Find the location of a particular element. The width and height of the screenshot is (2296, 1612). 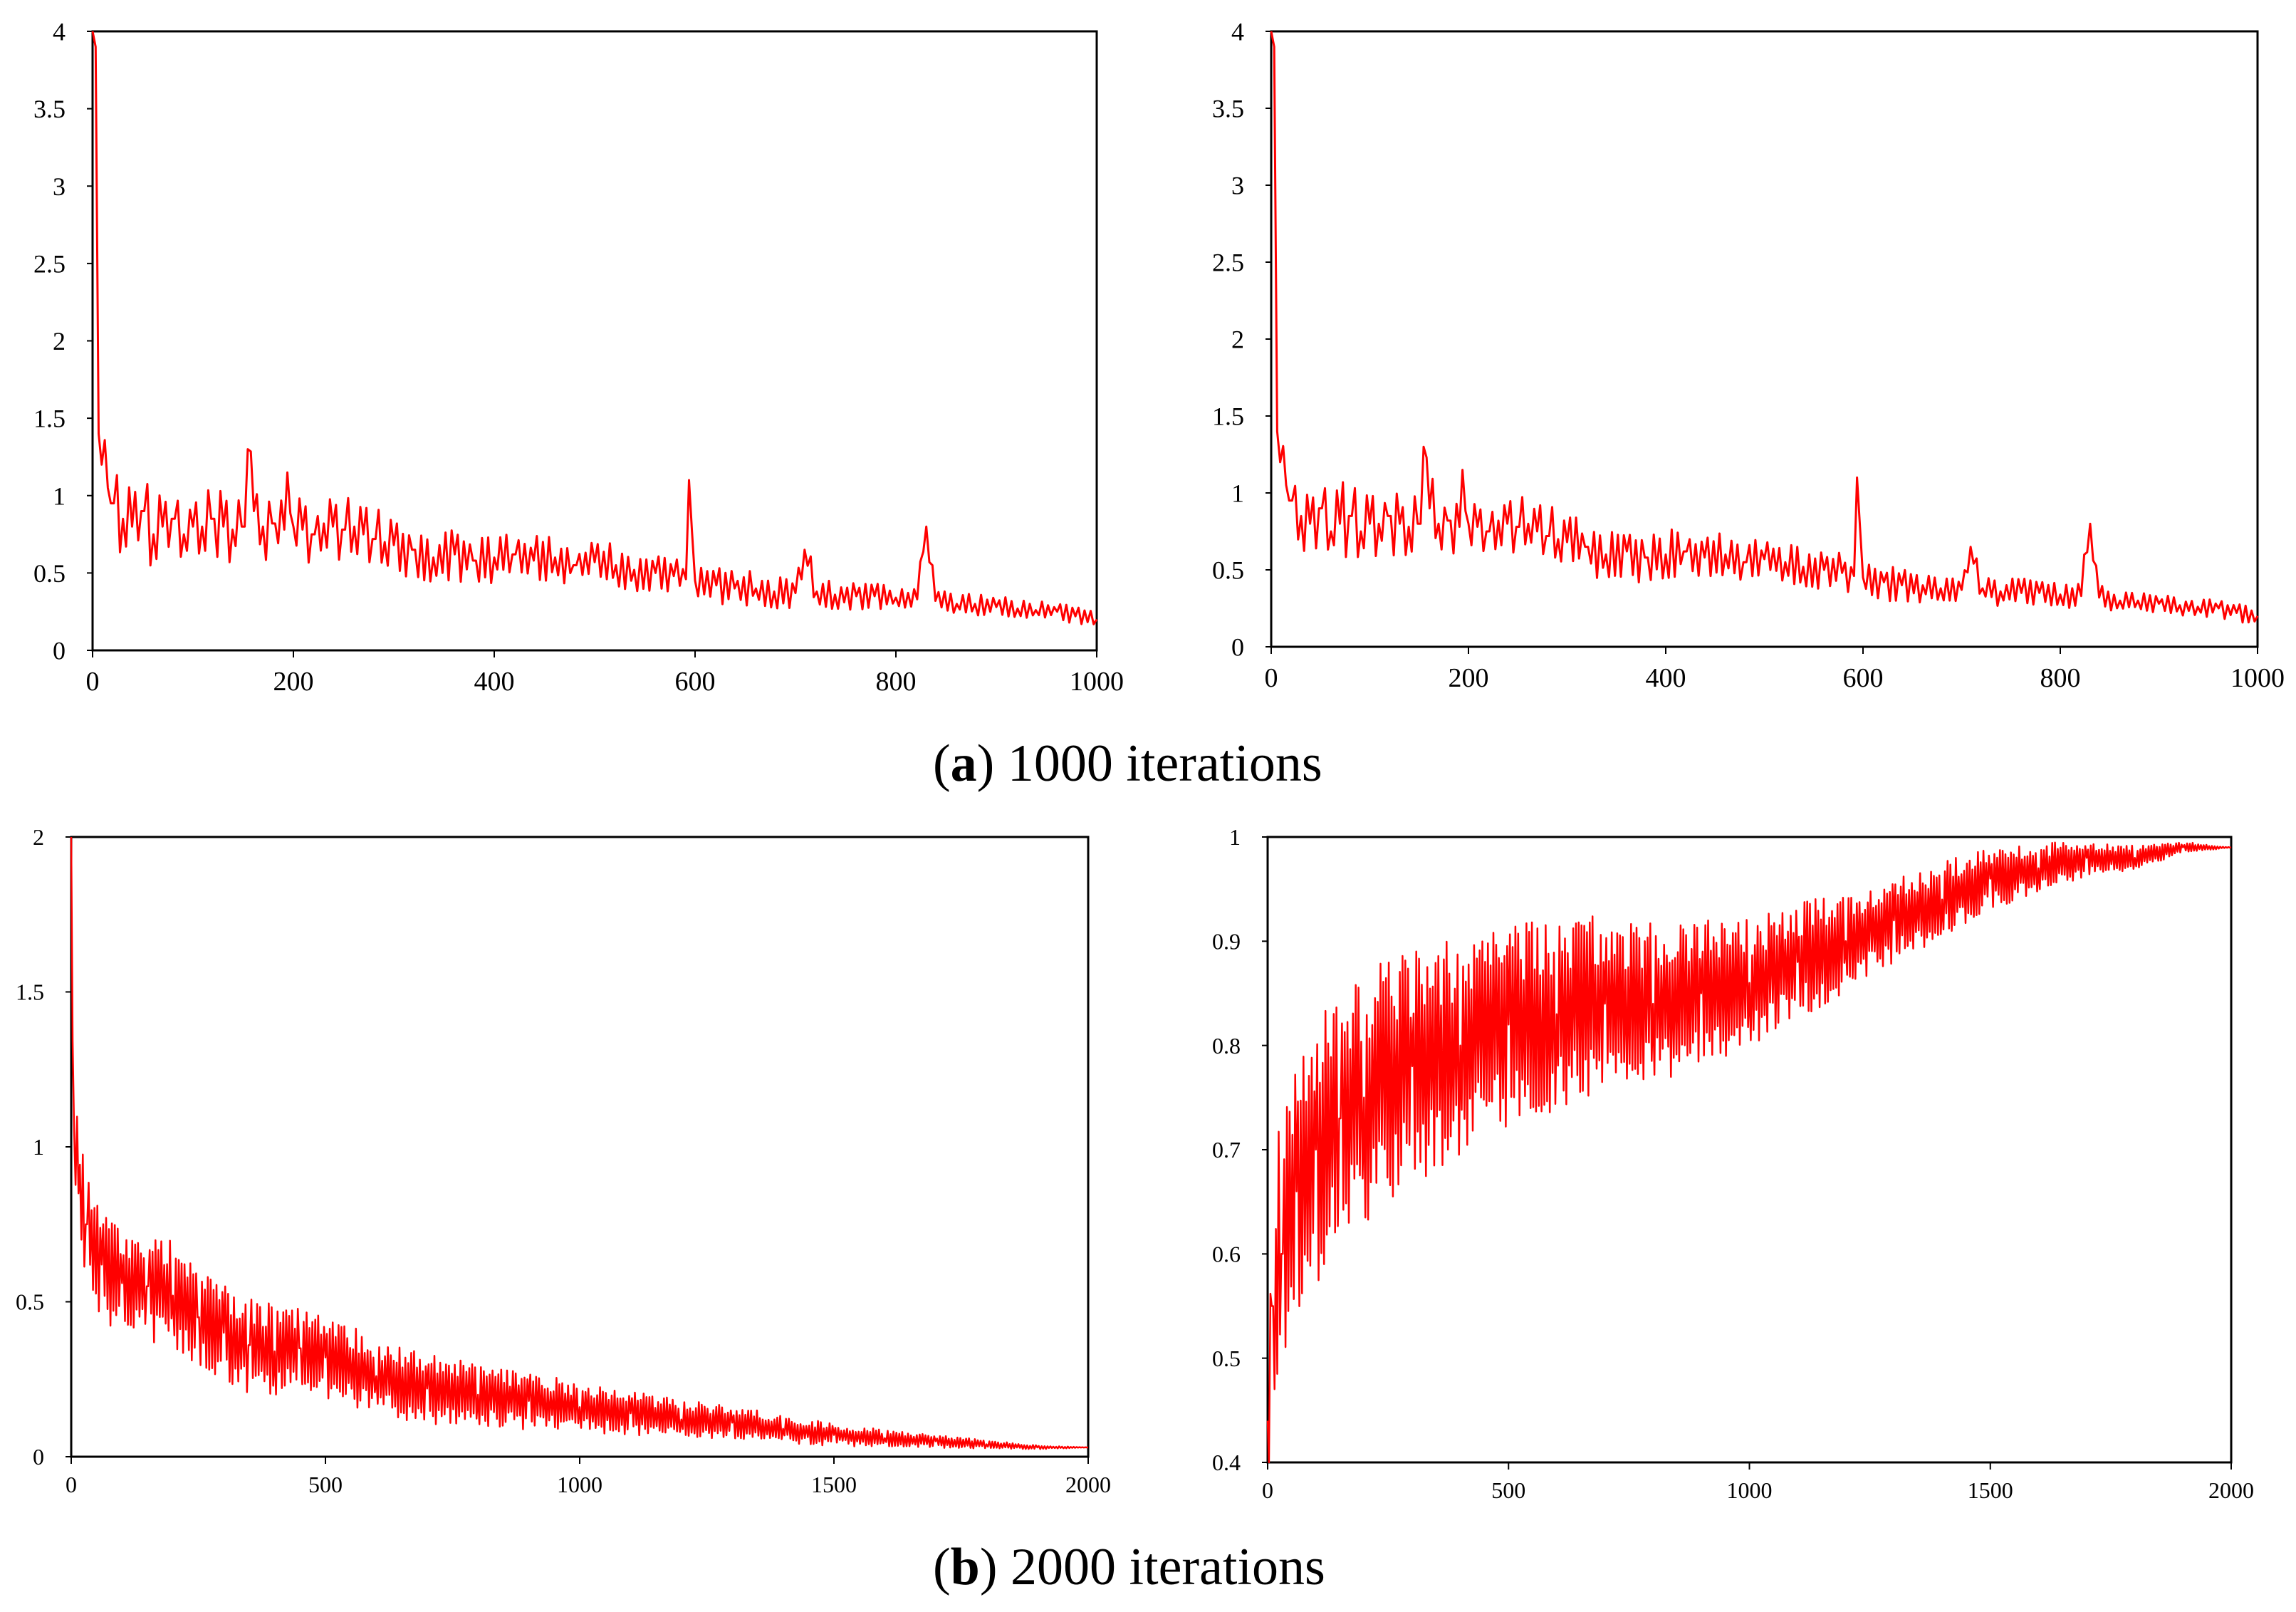

caption-b-text: 2000 iterations is located at coordinates (1161, 1567).